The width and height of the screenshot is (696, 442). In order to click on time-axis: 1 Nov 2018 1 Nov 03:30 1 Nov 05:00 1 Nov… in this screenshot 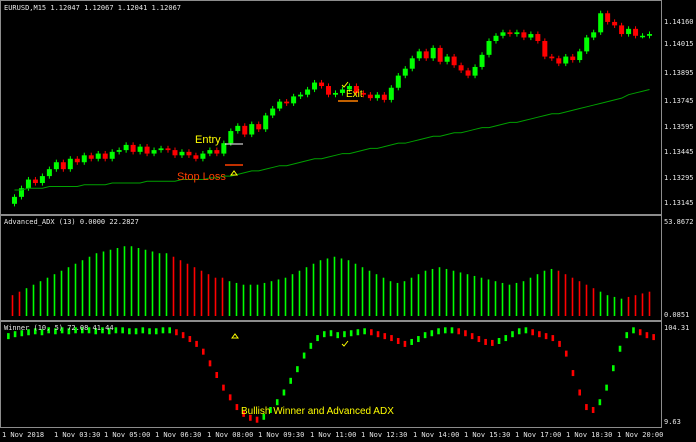, I will do `click(348, 435)`.